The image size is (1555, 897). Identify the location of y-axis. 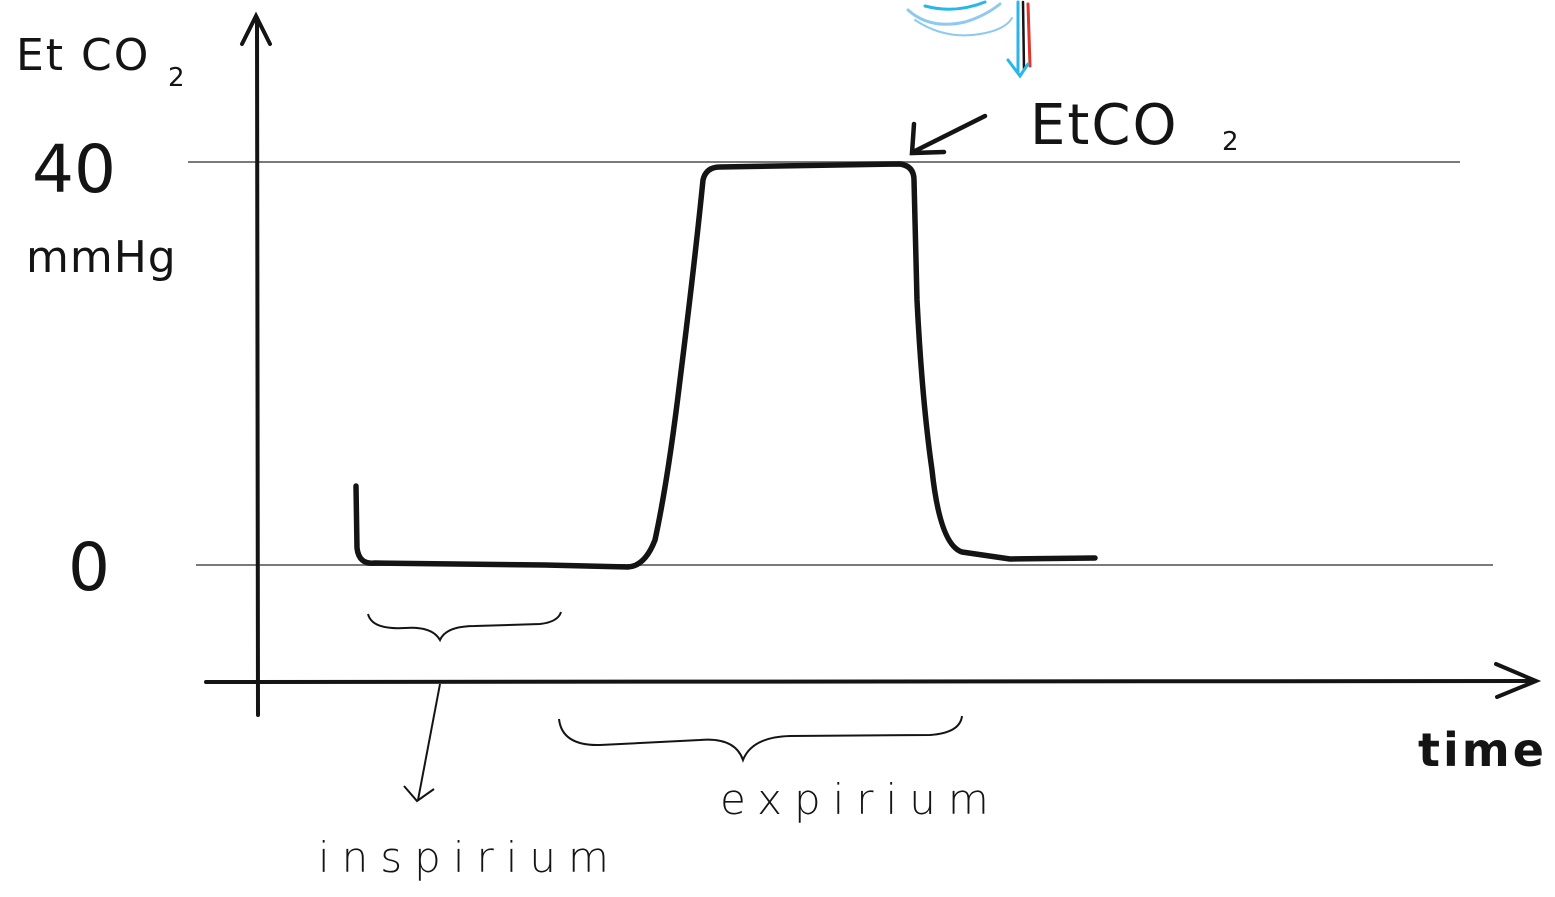
(256, 364).